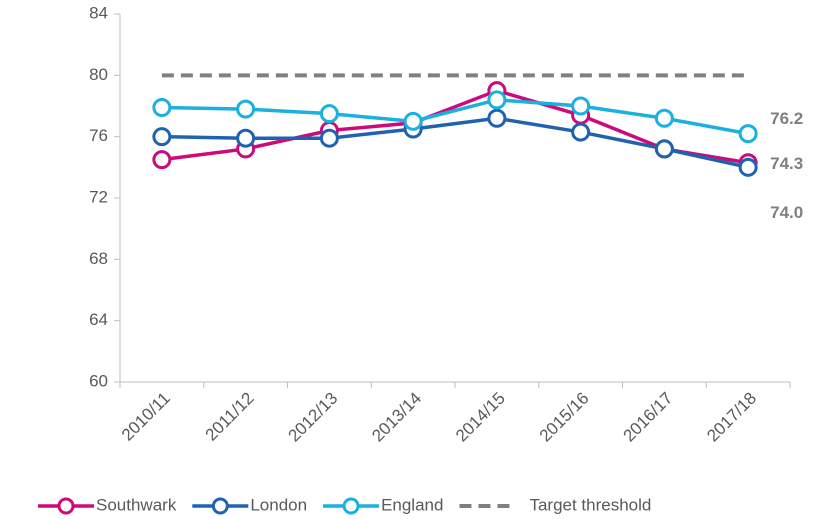 Image resolution: width=835 pixels, height=519 pixels. I want to click on x-tick-label: 2014/15, so click(480, 417).